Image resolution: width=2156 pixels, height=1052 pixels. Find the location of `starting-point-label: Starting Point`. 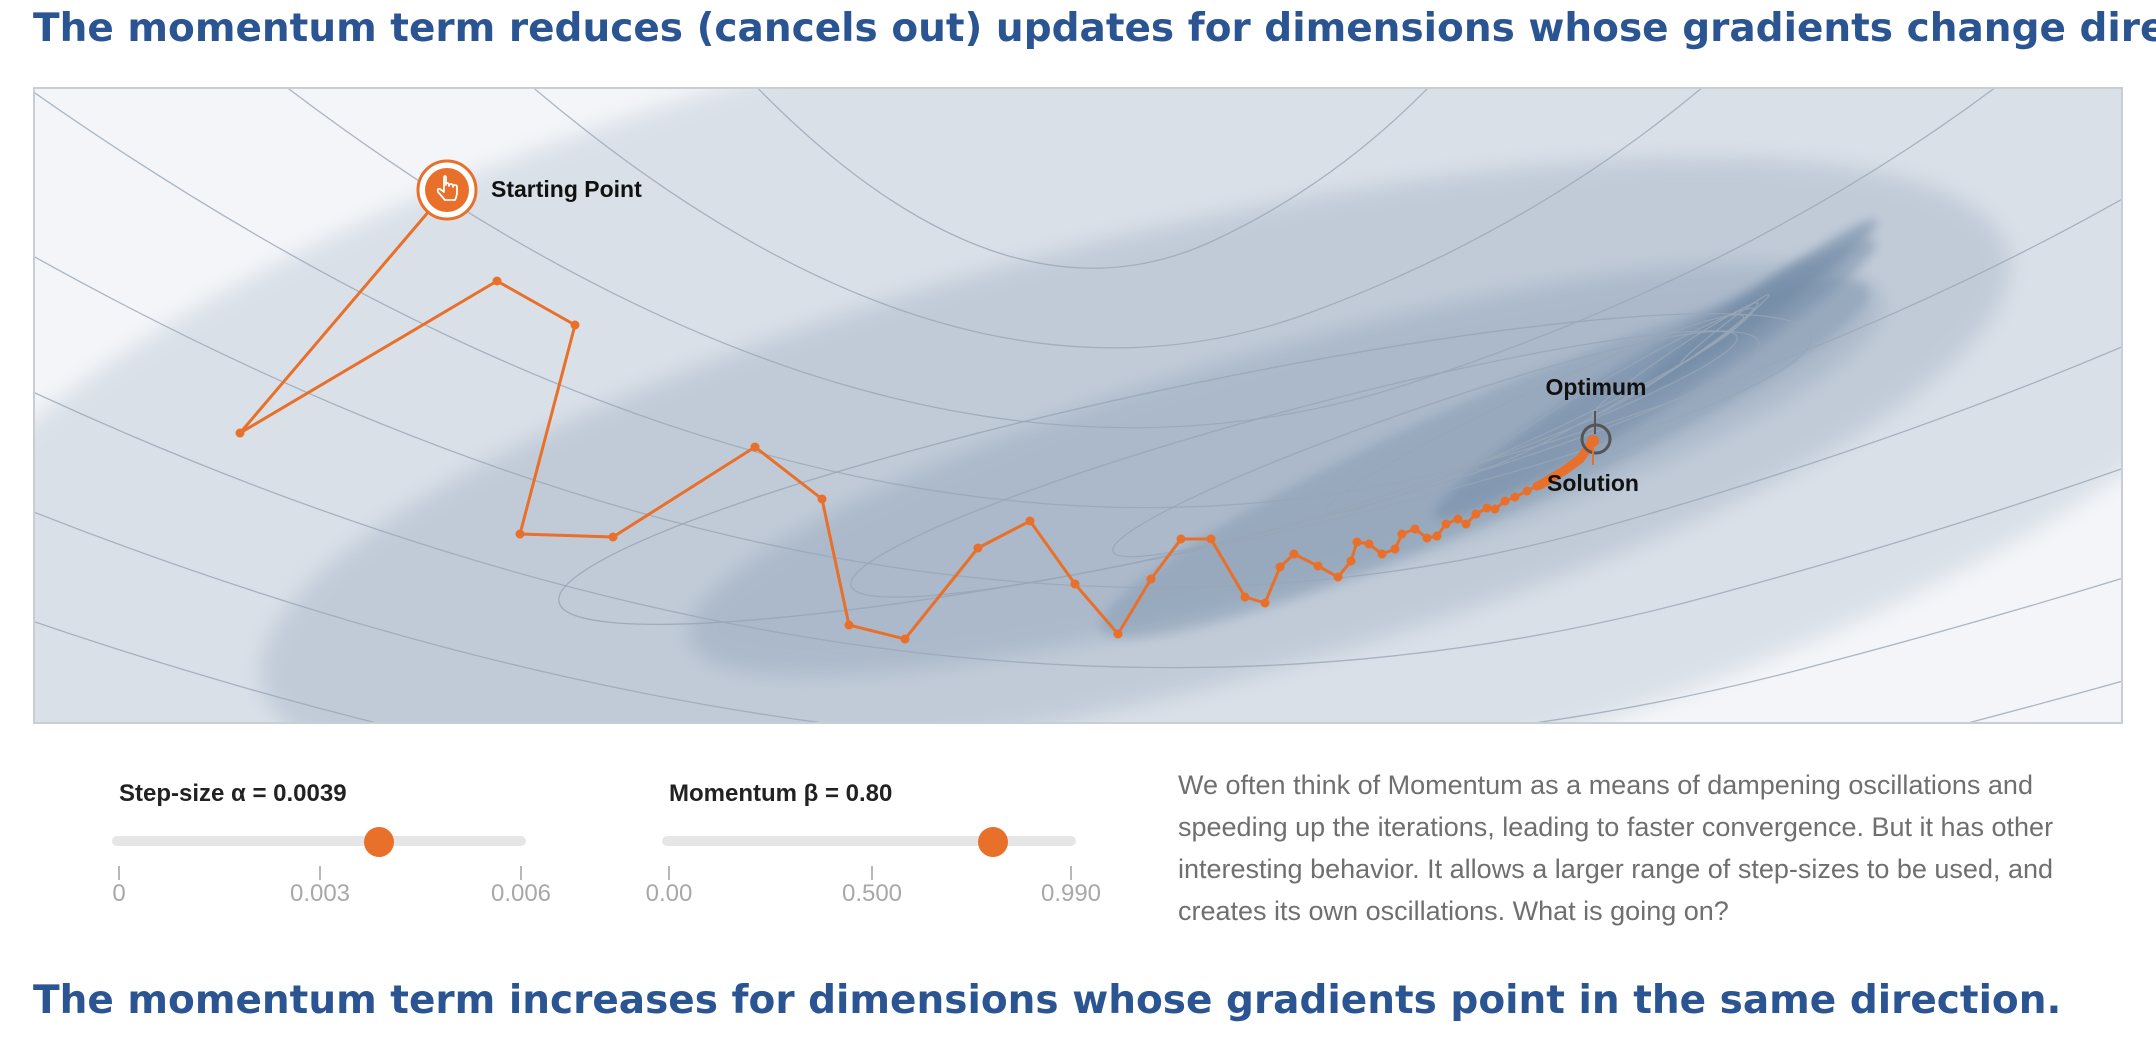

starting-point-label: Starting Point is located at coordinates (566, 189).